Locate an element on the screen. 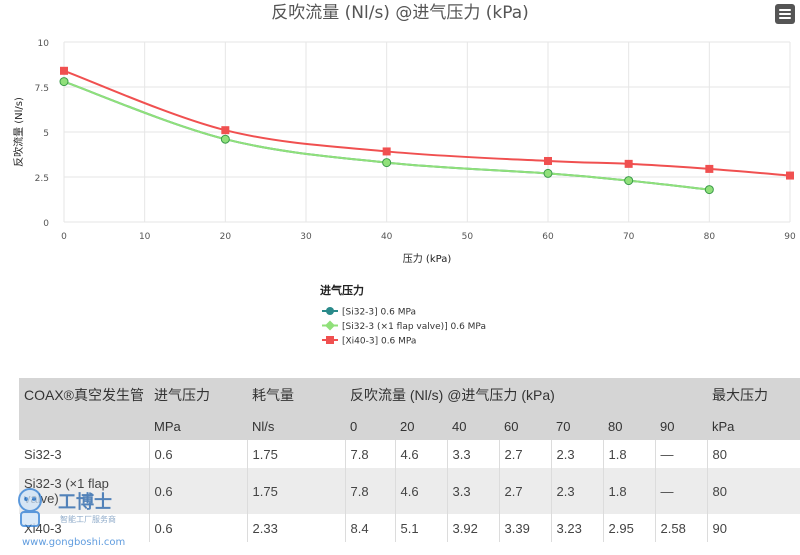 This screenshot has height=555, width=800. x-tick-label: 90 is located at coordinates (790, 237).